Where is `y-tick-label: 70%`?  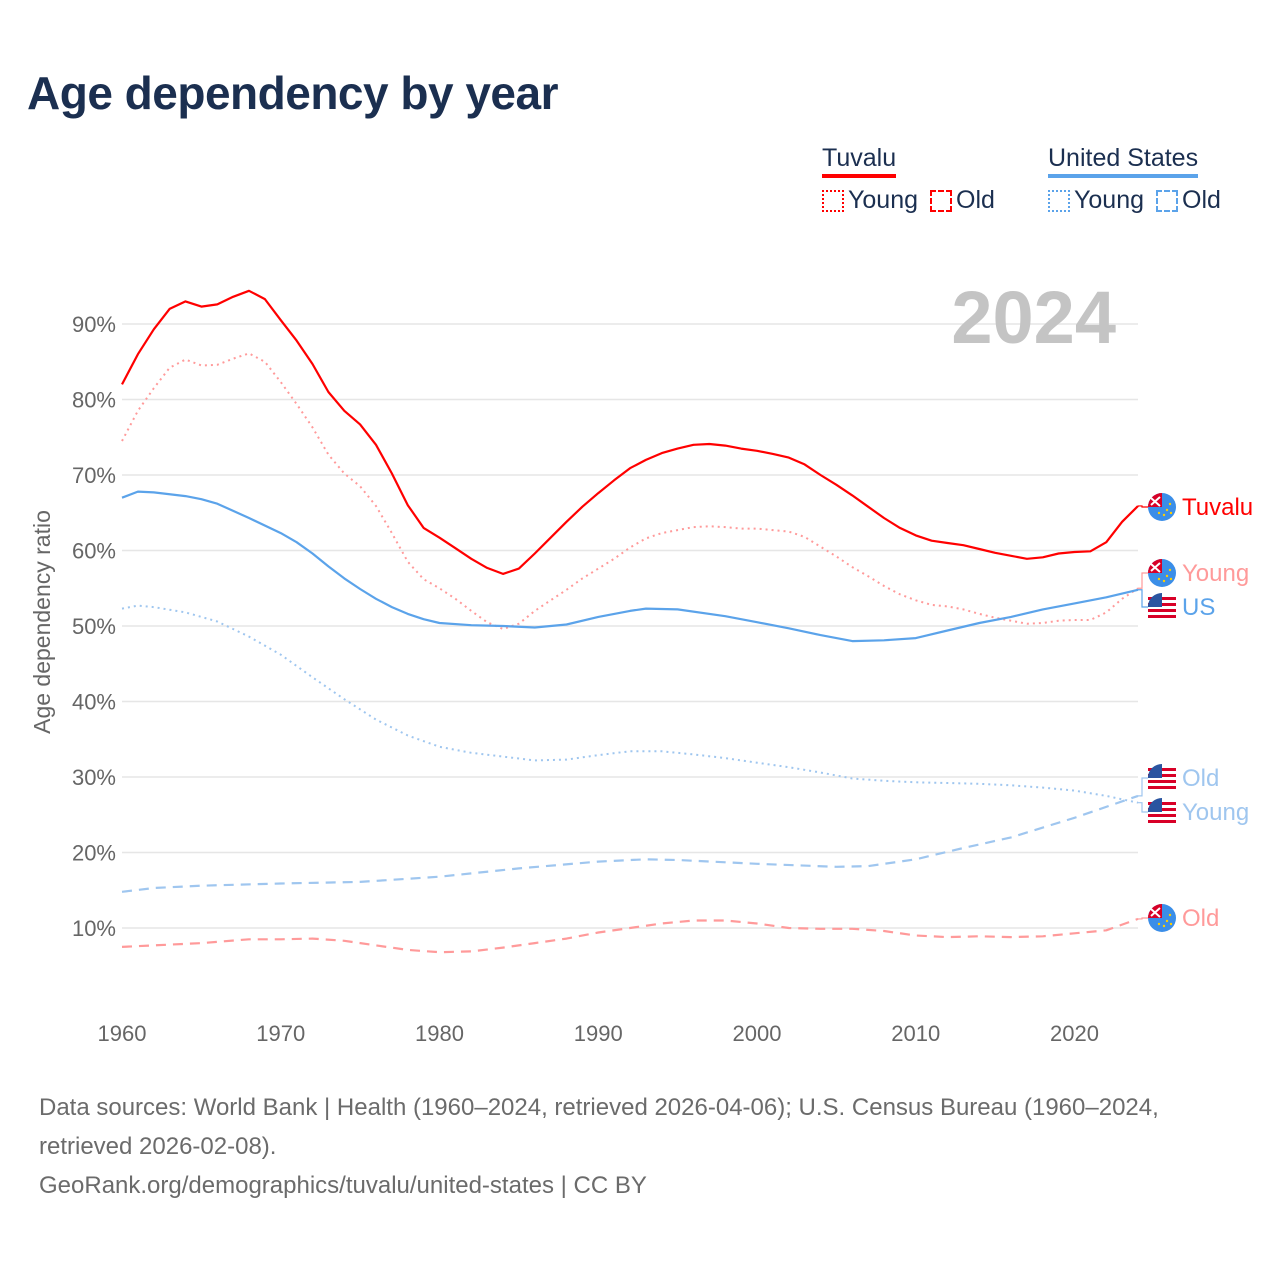
y-tick-label: 70% is located at coordinates (94, 475).